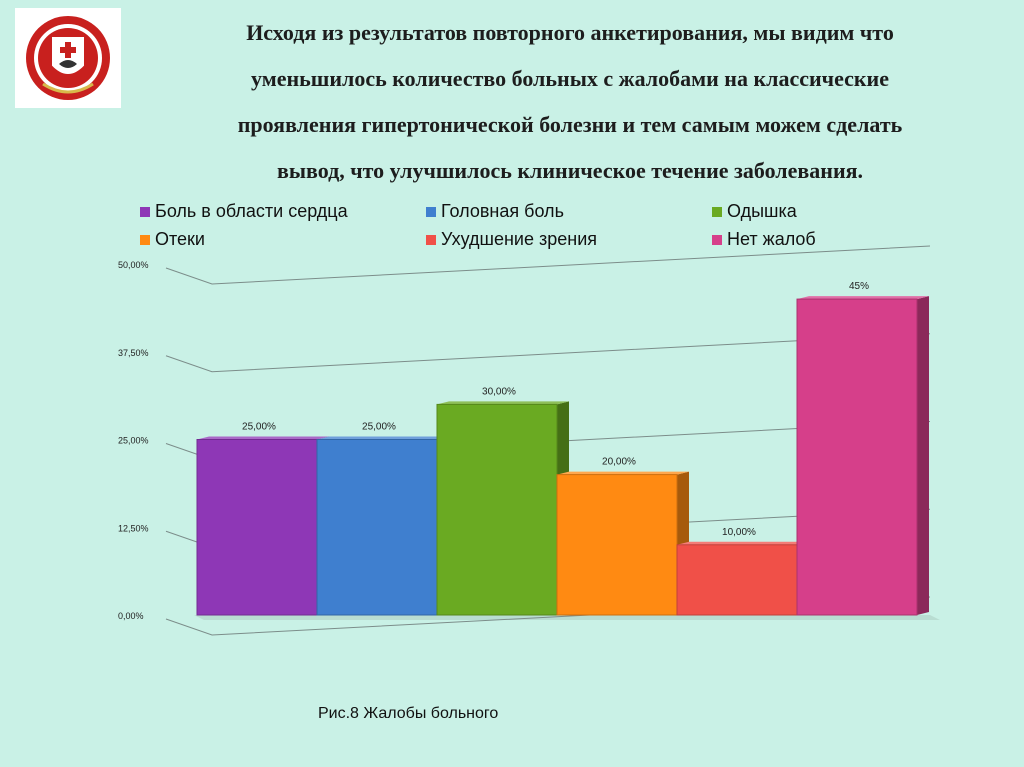  What do you see at coordinates (502, 211) in the screenshot?
I see `legend-label: Головная боль` at bounding box center [502, 211].